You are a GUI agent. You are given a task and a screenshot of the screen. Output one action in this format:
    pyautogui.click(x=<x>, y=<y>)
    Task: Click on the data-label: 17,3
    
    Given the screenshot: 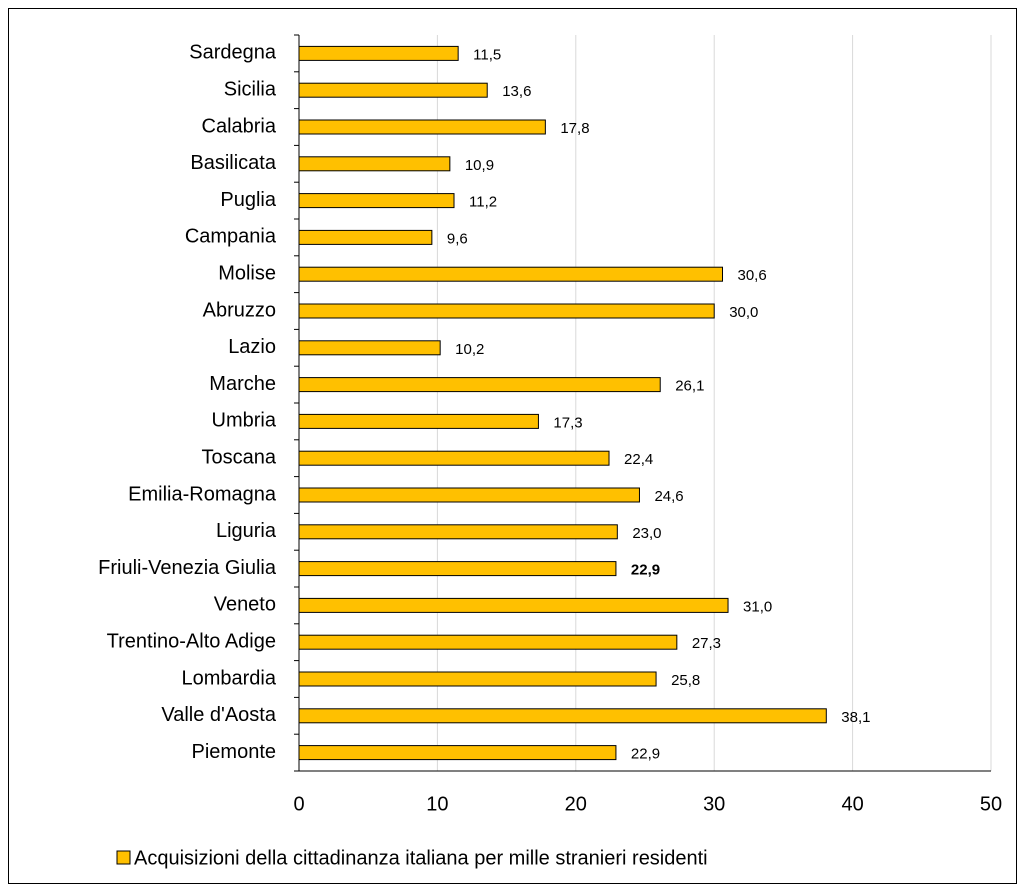 What is the action you would take?
    pyautogui.click(x=567, y=422)
    